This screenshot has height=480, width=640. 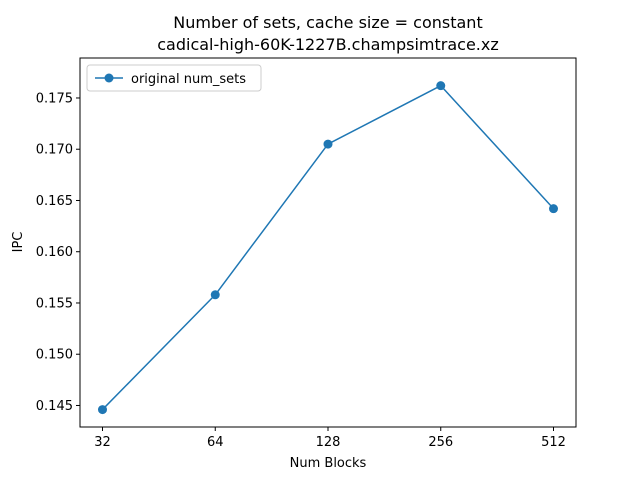 I want to click on legend-label: original num_sets, so click(x=188, y=79).